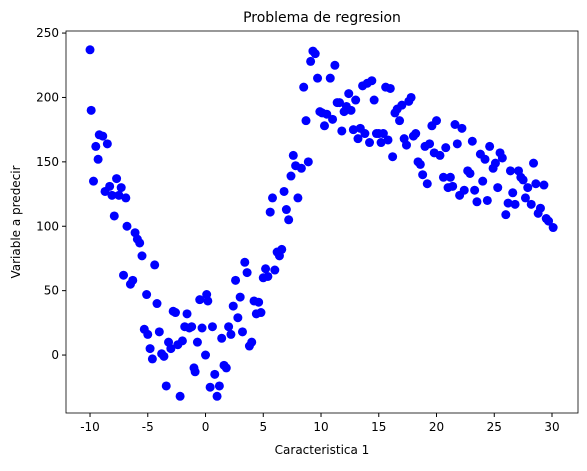  Describe the element at coordinates (263, 427) in the screenshot. I see `x-tick-label: 5` at that location.